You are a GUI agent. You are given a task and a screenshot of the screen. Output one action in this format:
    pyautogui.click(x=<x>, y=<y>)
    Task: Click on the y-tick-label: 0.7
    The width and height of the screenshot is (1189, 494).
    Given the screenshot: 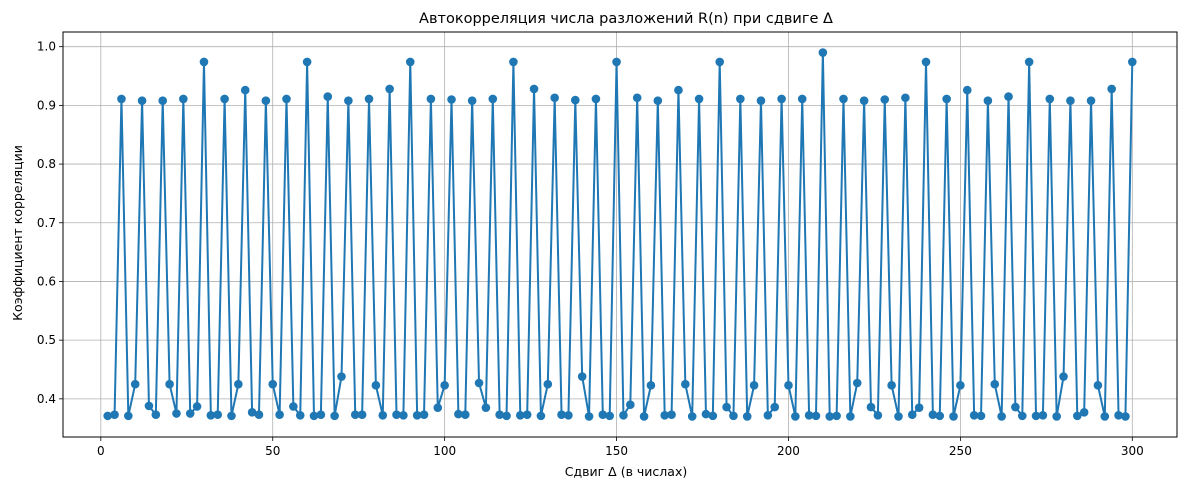 What is the action you would take?
    pyautogui.click(x=46, y=223)
    